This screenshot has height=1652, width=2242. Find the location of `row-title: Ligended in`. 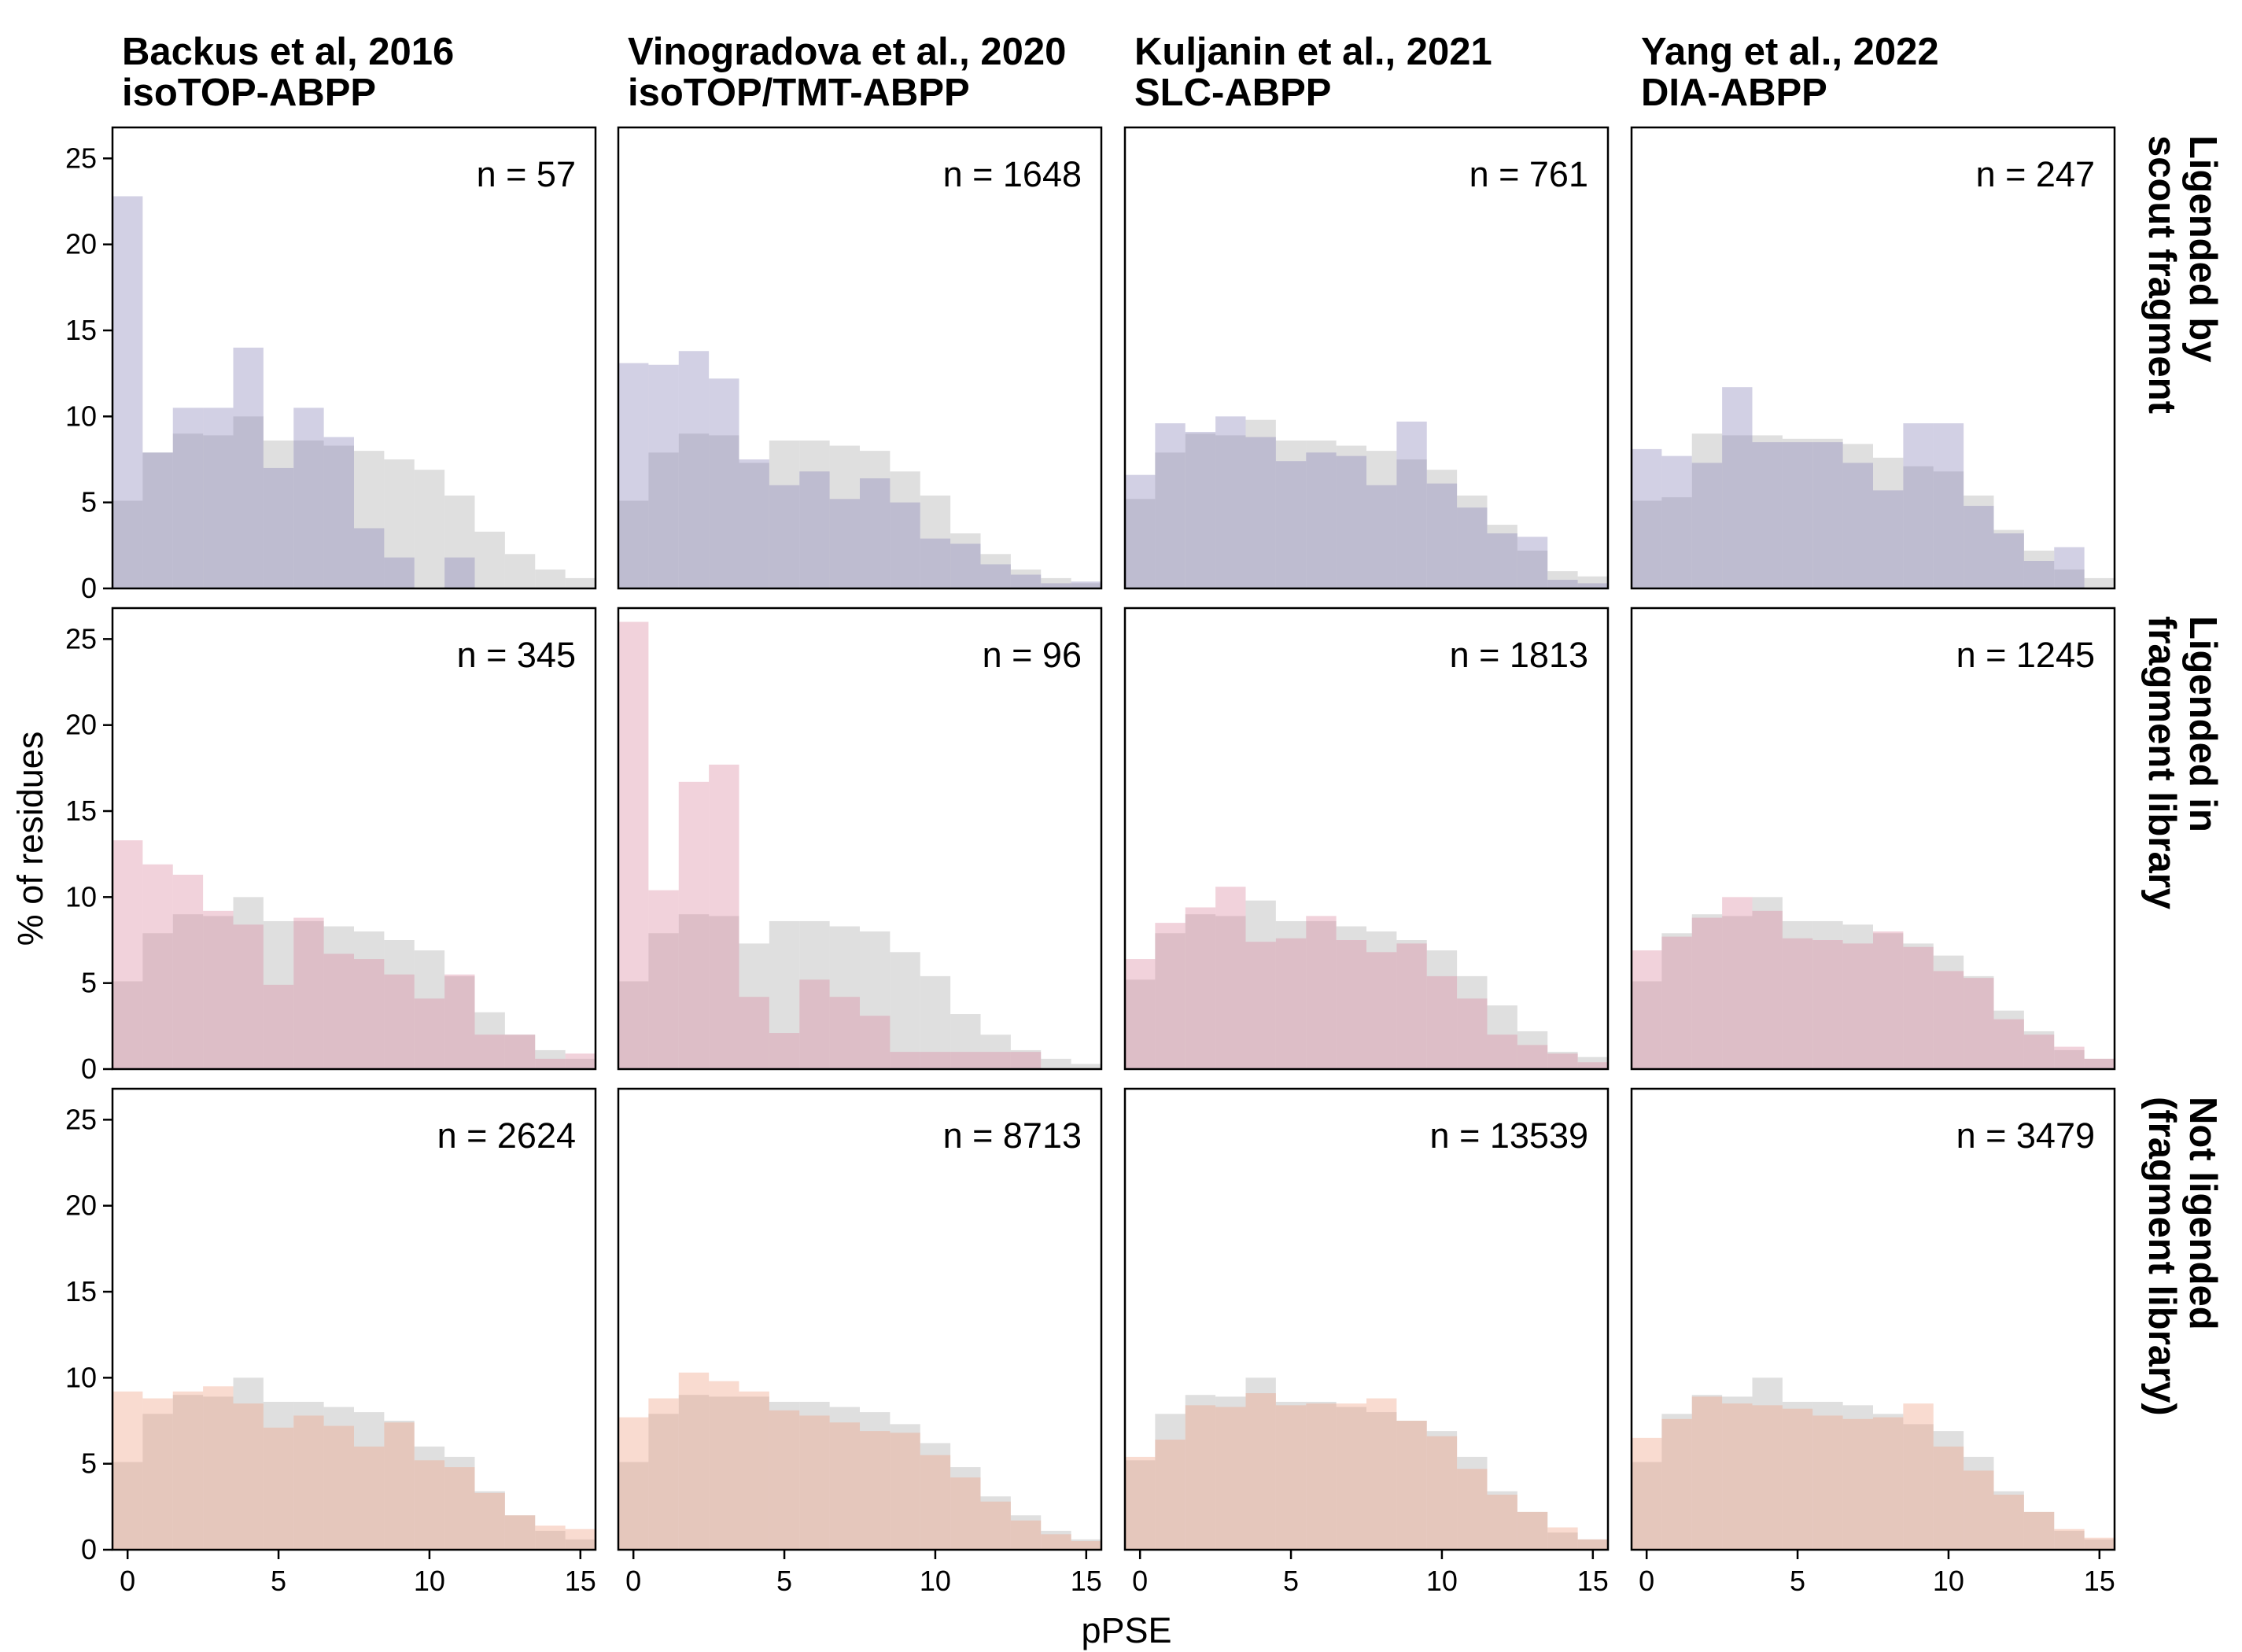

row-title: Ligended in is located at coordinates (2202, 724).